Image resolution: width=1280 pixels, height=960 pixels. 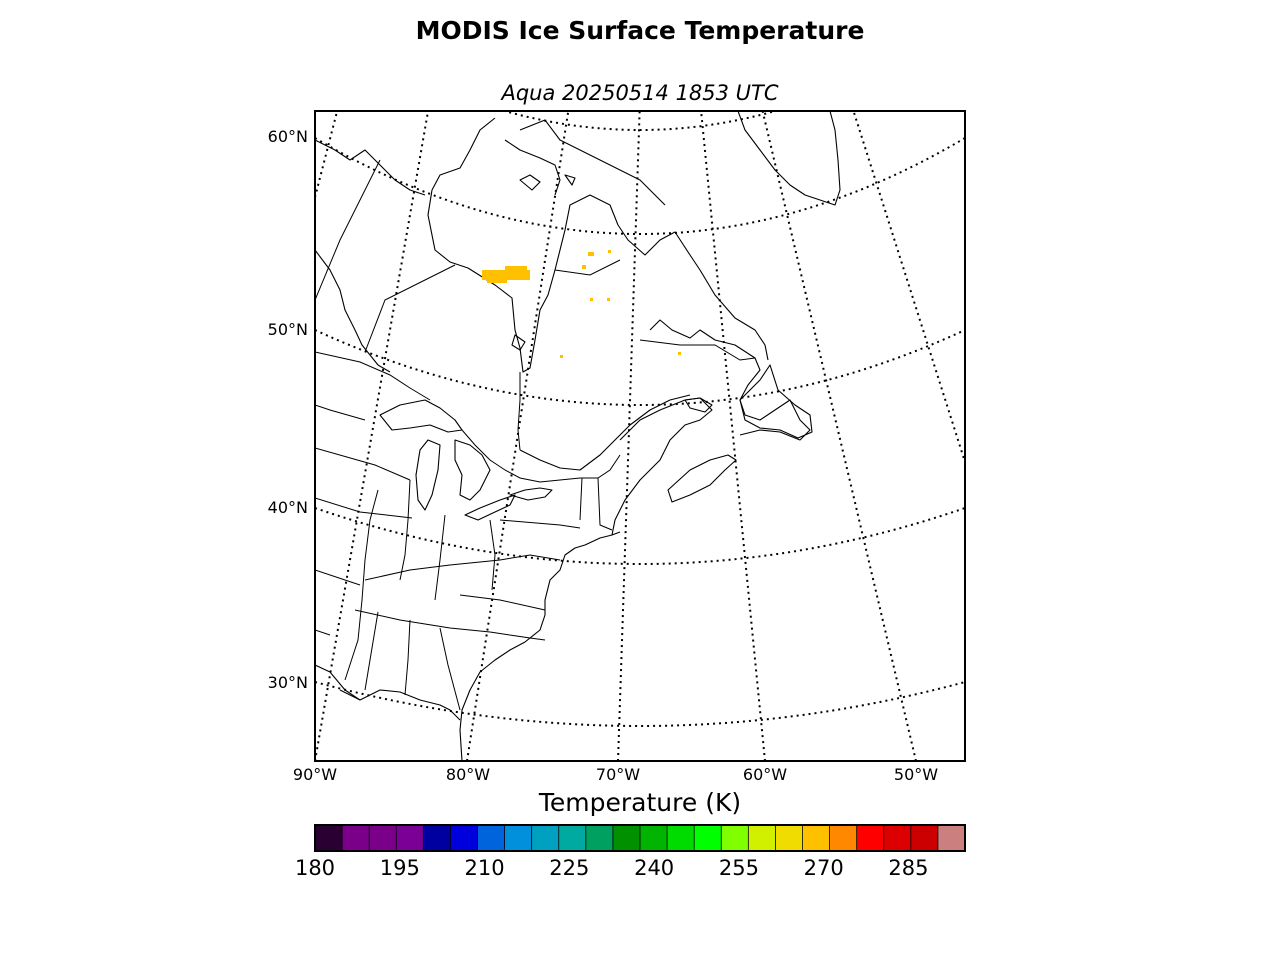 What do you see at coordinates (531, 494) in the screenshot?
I see `lake-ontario` at bounding box center [531, 494].